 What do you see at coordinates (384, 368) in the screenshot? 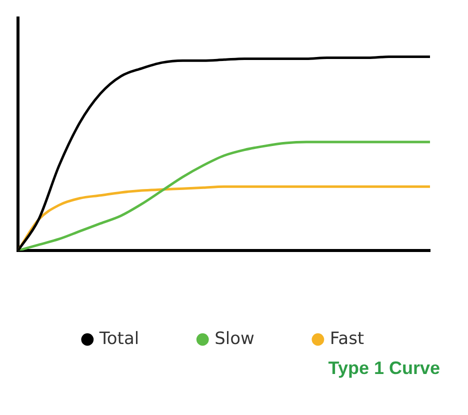
I see `text: Type 1 Curve` at bounding box center [384, 368].